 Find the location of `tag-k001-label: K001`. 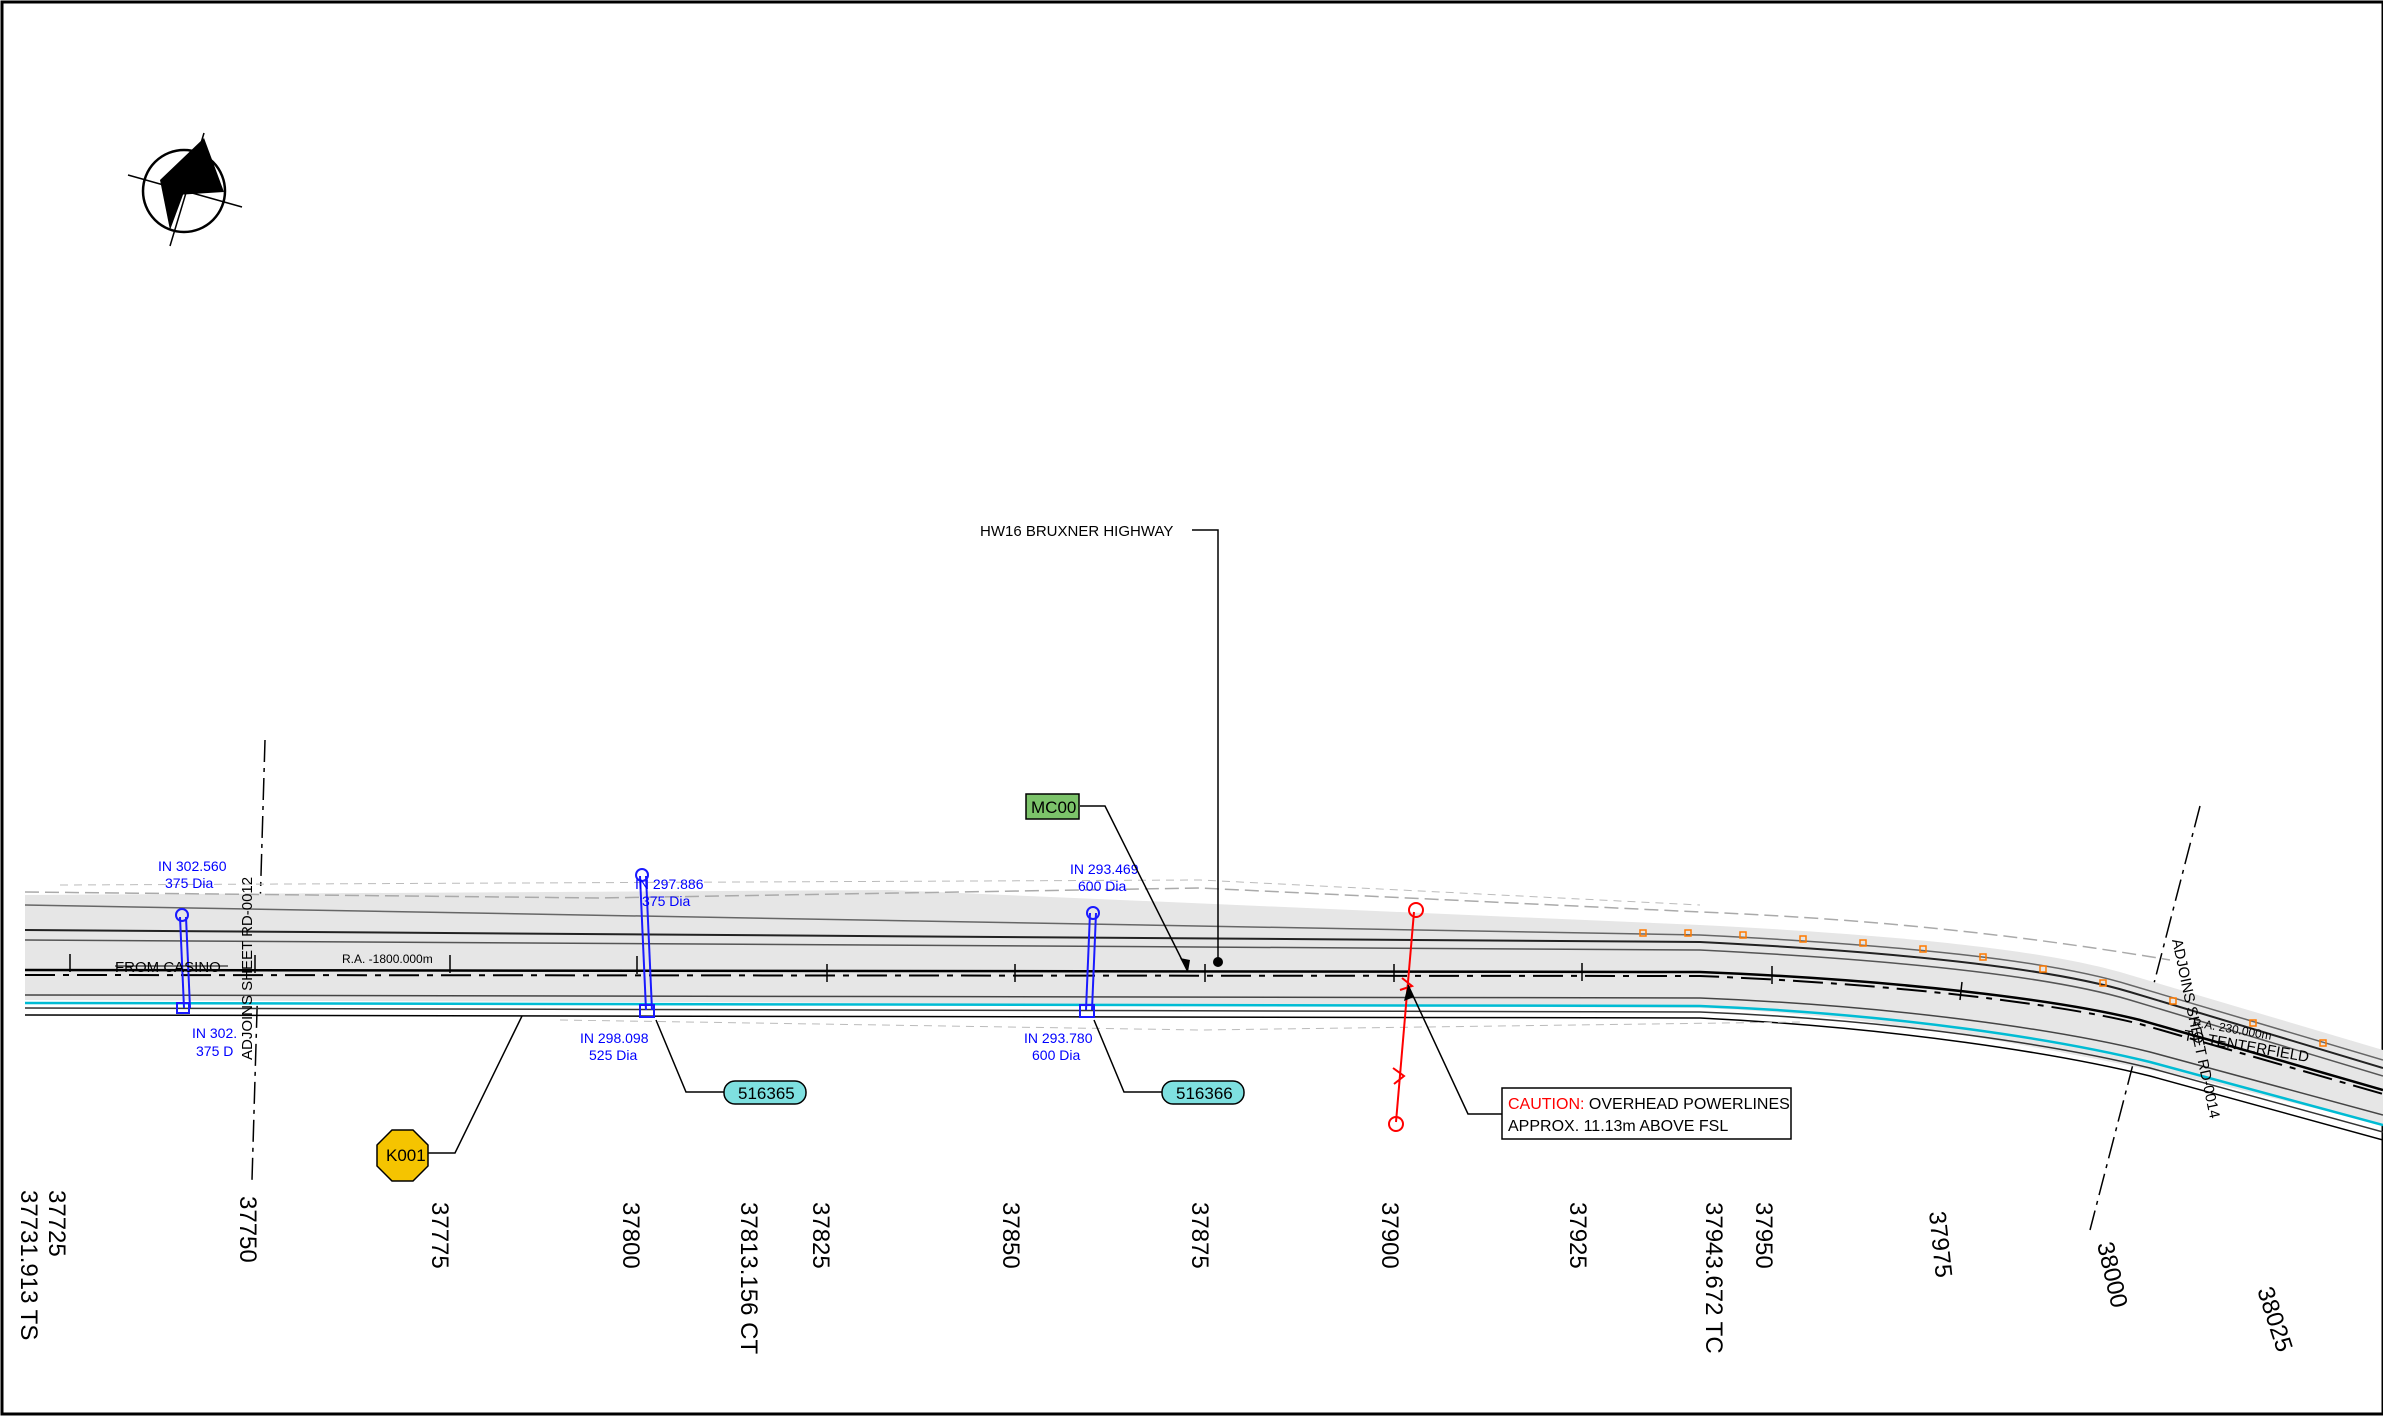

tag-k001-label: K001 is located at coordinates (406, 1155).